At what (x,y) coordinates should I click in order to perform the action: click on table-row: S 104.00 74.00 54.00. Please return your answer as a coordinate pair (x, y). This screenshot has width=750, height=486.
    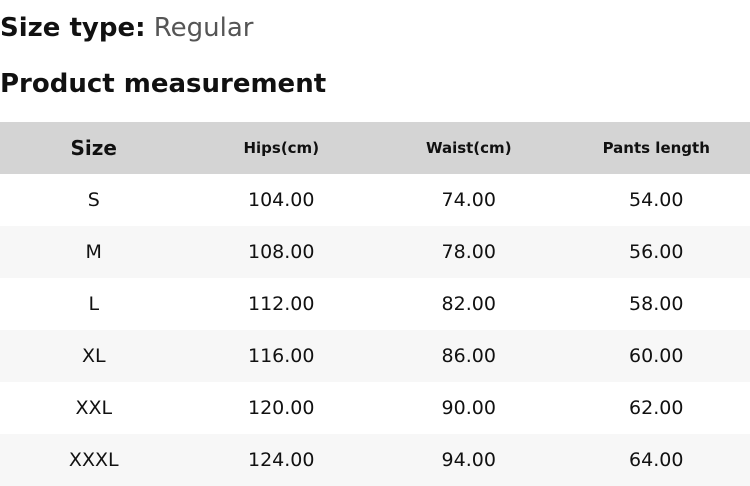
    Looking at the image, I should click on (375, 200).